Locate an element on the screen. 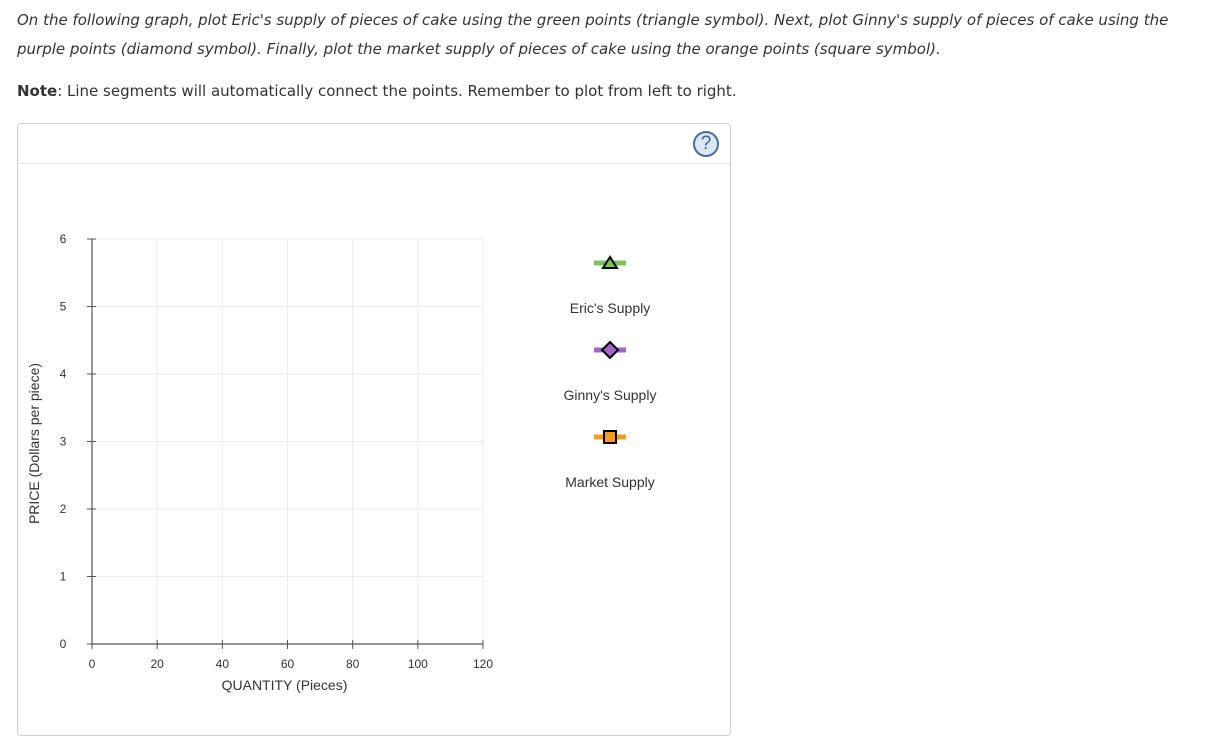  diamond-tool-icon is located at coordinates (610, 350).